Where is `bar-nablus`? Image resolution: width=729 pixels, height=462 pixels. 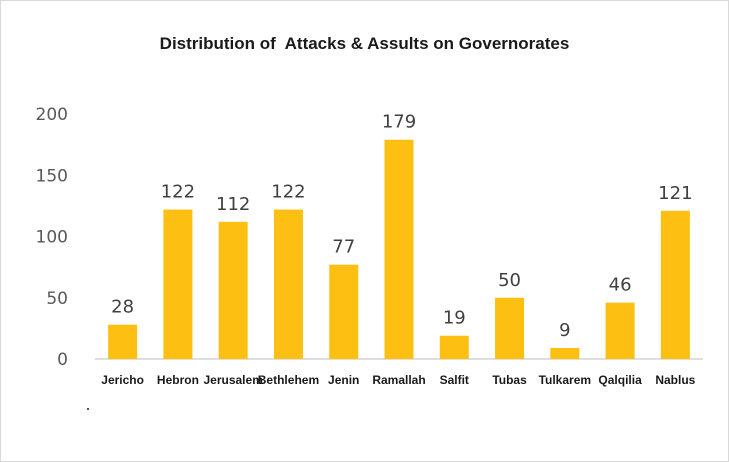
bar-nablus is located at coordinates (675, 284).